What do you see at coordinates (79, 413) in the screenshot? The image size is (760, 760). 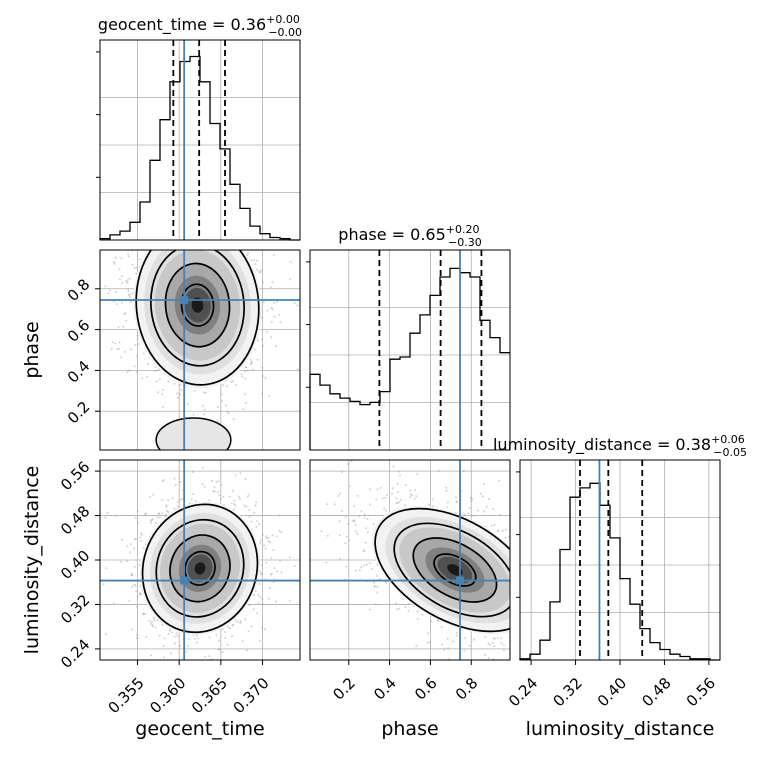 I see `y-tick-label: 0.2` at bounding box center [79, 413].